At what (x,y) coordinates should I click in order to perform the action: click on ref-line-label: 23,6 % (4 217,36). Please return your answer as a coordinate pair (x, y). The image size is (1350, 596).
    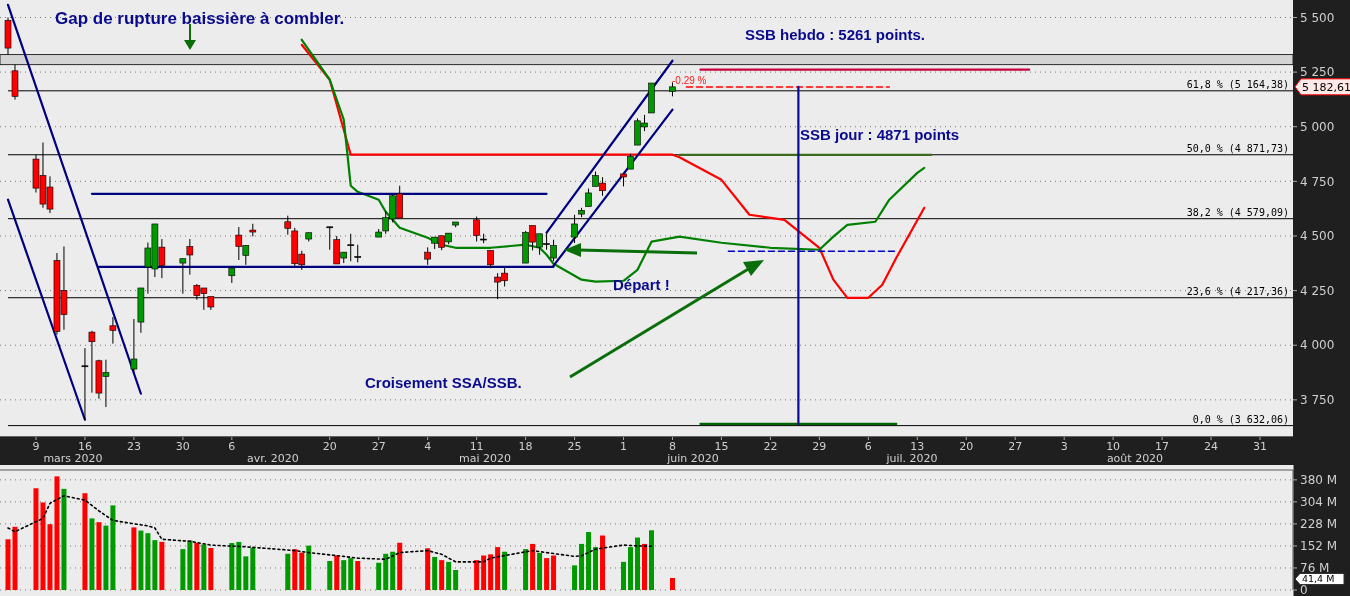
    Looking at the image, I should click on (1237, 291).